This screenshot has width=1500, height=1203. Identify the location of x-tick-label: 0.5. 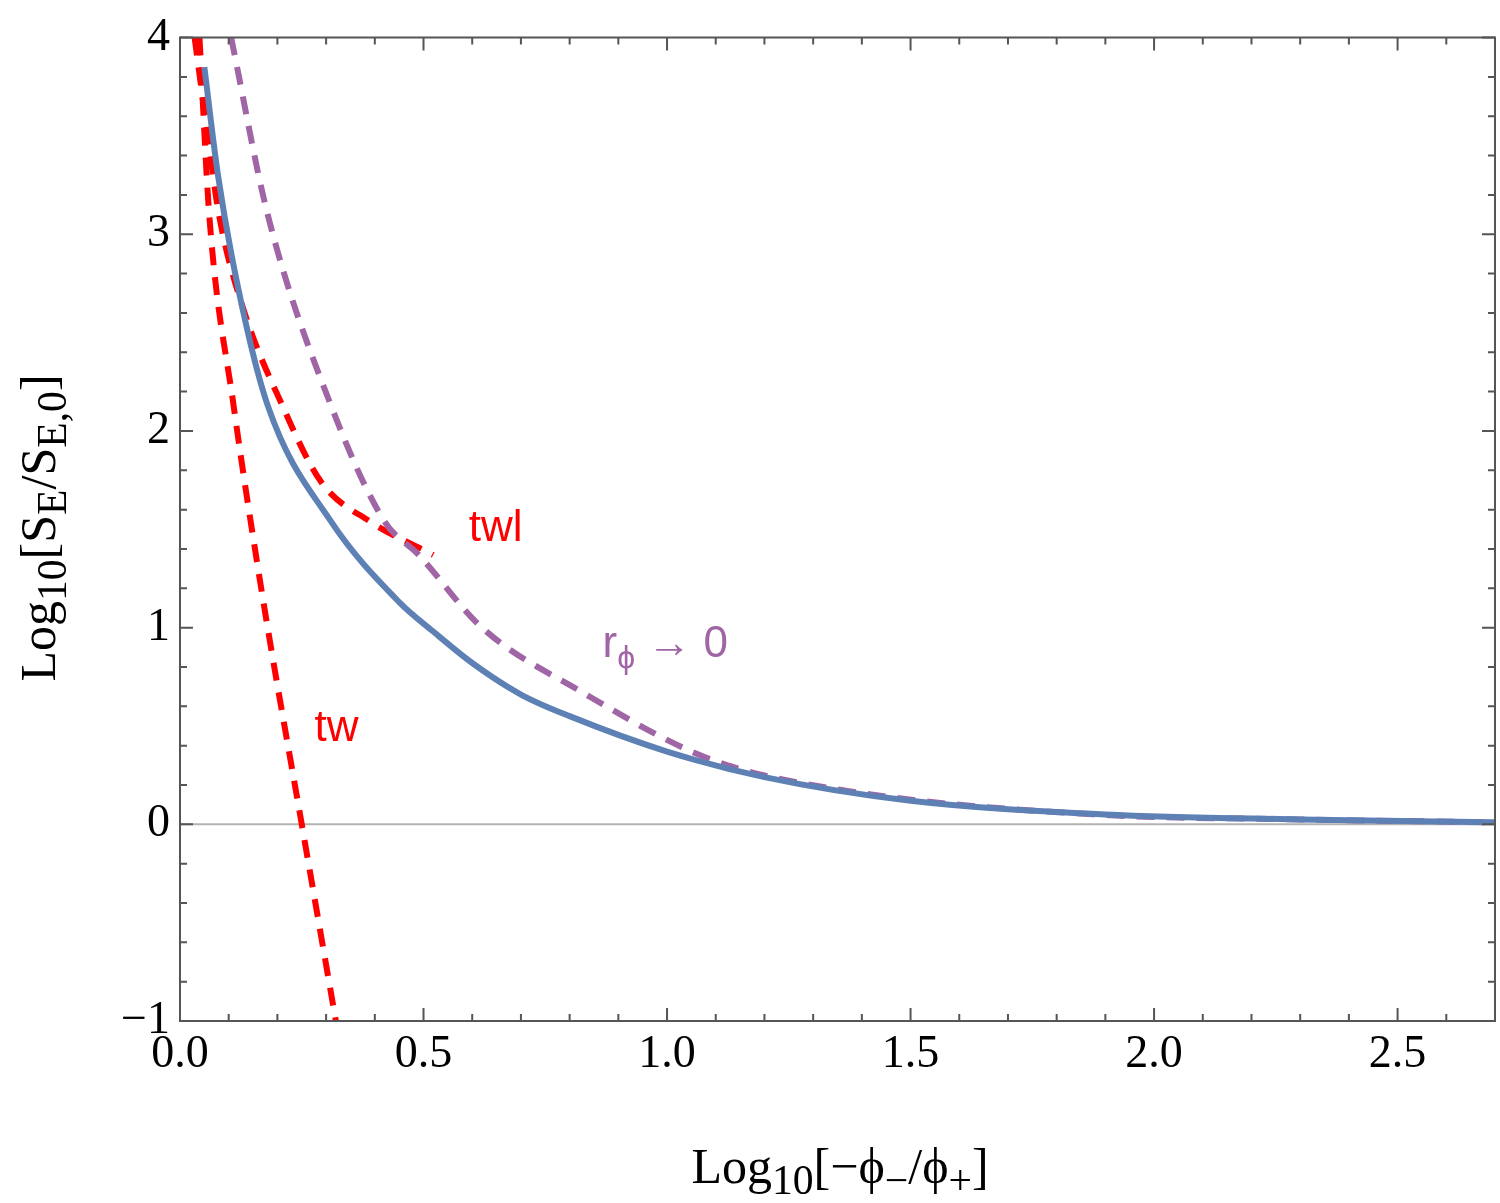
(423, 1051).